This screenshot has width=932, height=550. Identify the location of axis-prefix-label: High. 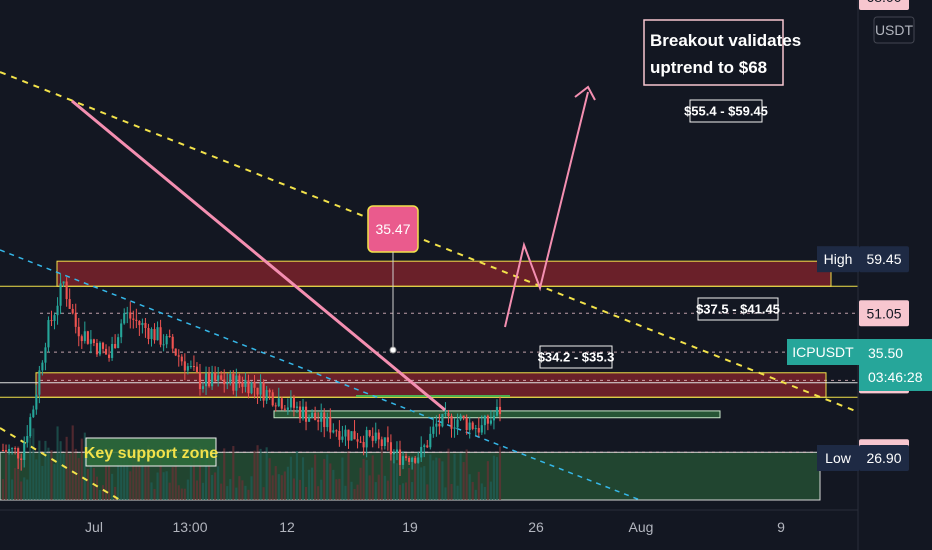
(838, 259).